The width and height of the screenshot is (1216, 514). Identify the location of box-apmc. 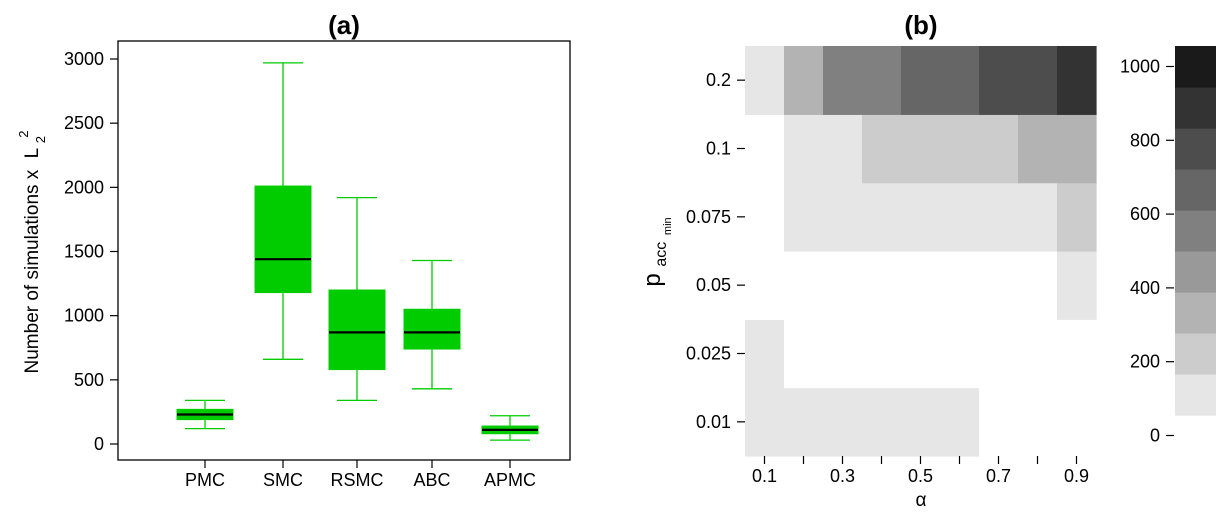
(510, 428).